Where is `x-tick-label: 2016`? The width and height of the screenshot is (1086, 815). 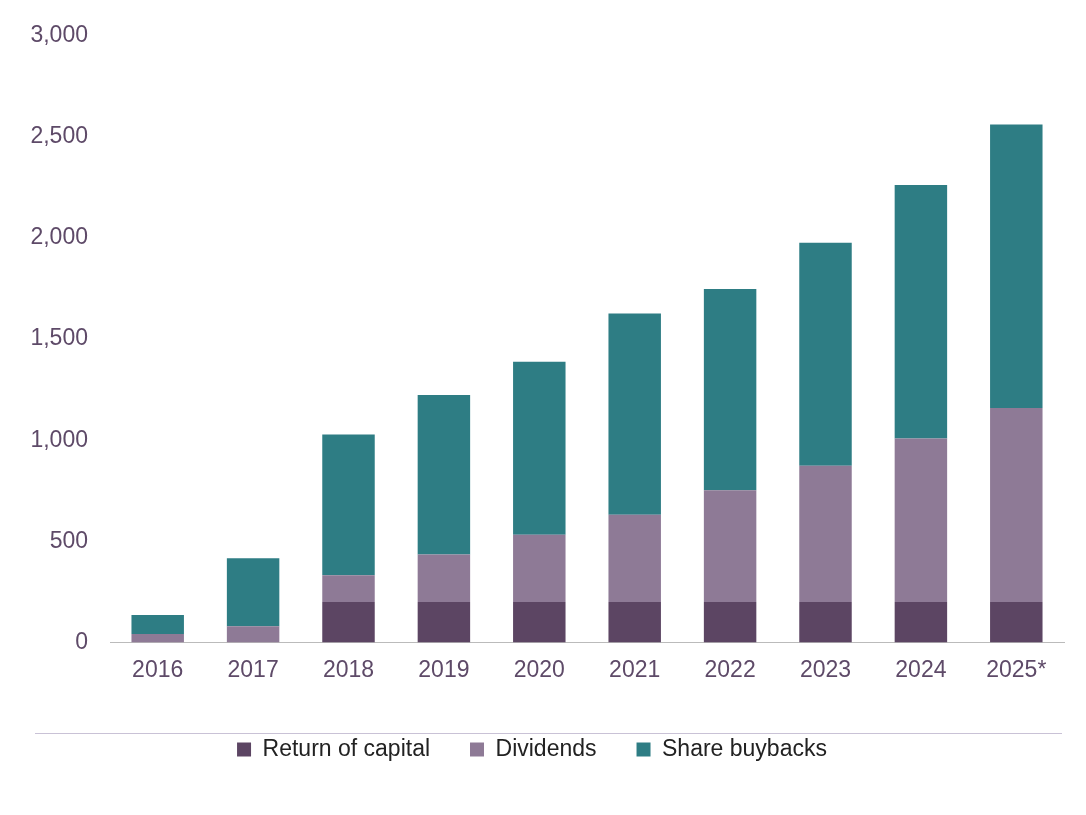 x-tick-label: 2016 is located at coordinates (158, 668).